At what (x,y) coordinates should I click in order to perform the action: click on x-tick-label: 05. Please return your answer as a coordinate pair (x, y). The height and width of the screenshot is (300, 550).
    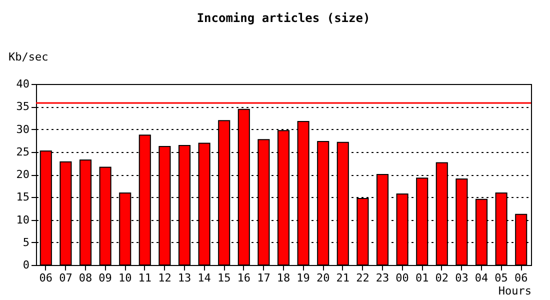
    Looking at the image, I should click on (501, 278).